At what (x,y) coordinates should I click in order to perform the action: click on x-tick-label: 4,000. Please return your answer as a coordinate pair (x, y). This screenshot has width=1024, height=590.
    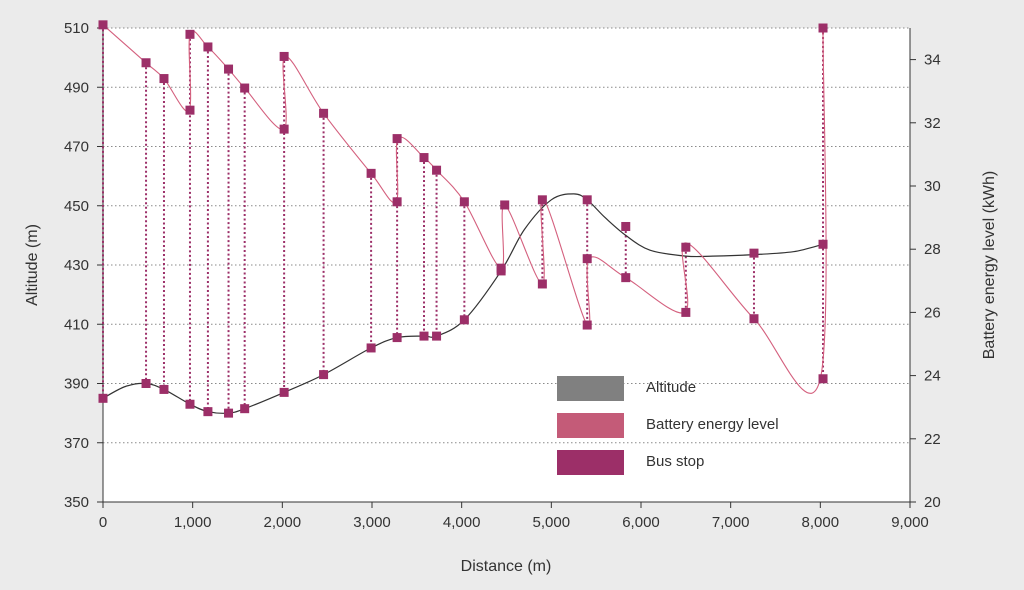
    Looking at the image, I should click on (462, 522).